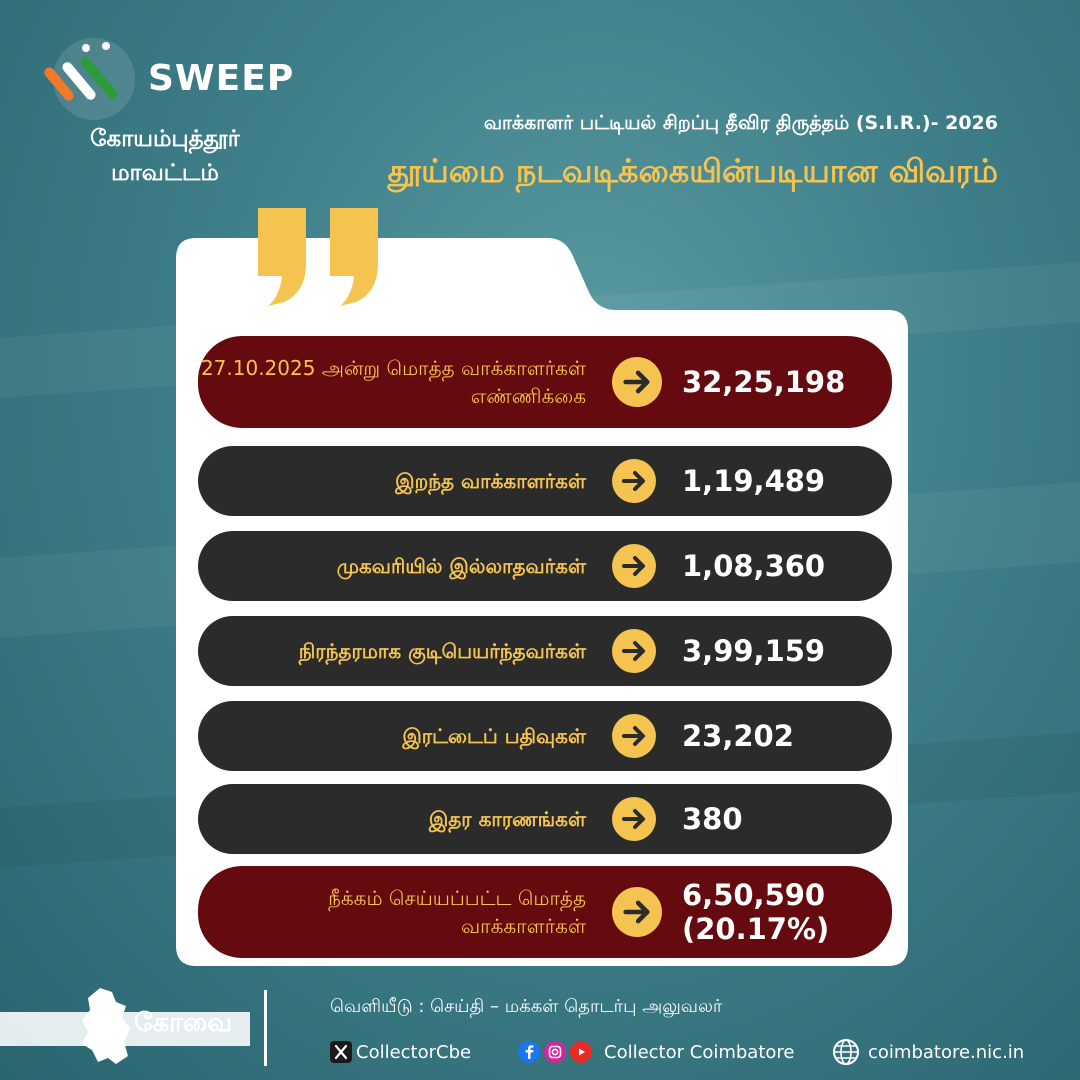  I want to click on social-handle-text: Collector Coimbatore, so click(699, 1052).